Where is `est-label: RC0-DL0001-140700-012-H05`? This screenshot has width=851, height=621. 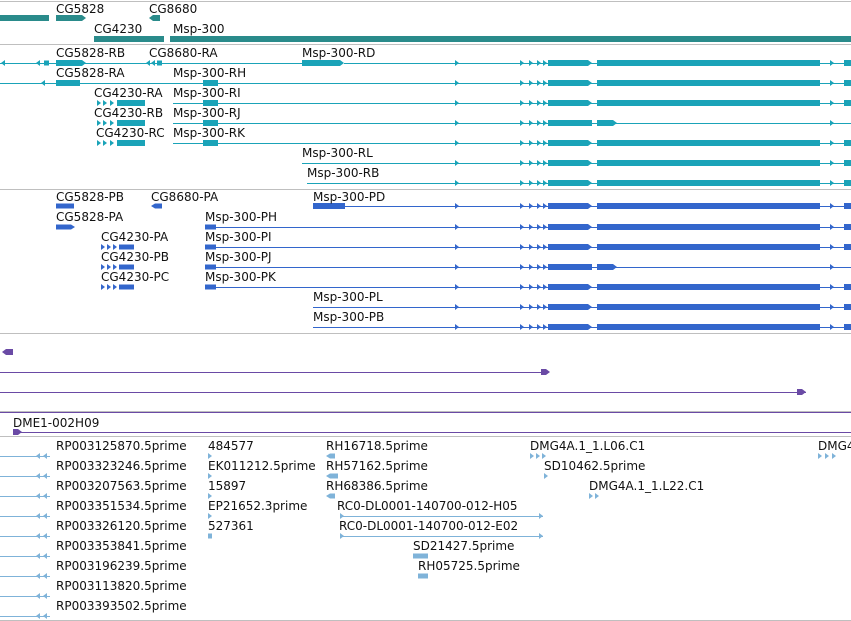
est-label: RC0-DL0001-140700-012-H05 is located at coordinates (427, 506).